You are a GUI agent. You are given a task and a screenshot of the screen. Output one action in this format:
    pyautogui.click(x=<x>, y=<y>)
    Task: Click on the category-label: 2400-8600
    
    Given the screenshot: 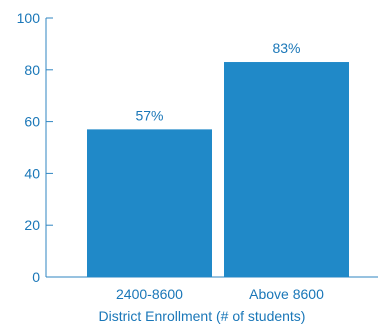 What is the action you would take?
    pyautogui.click(x=149, y=294)
    